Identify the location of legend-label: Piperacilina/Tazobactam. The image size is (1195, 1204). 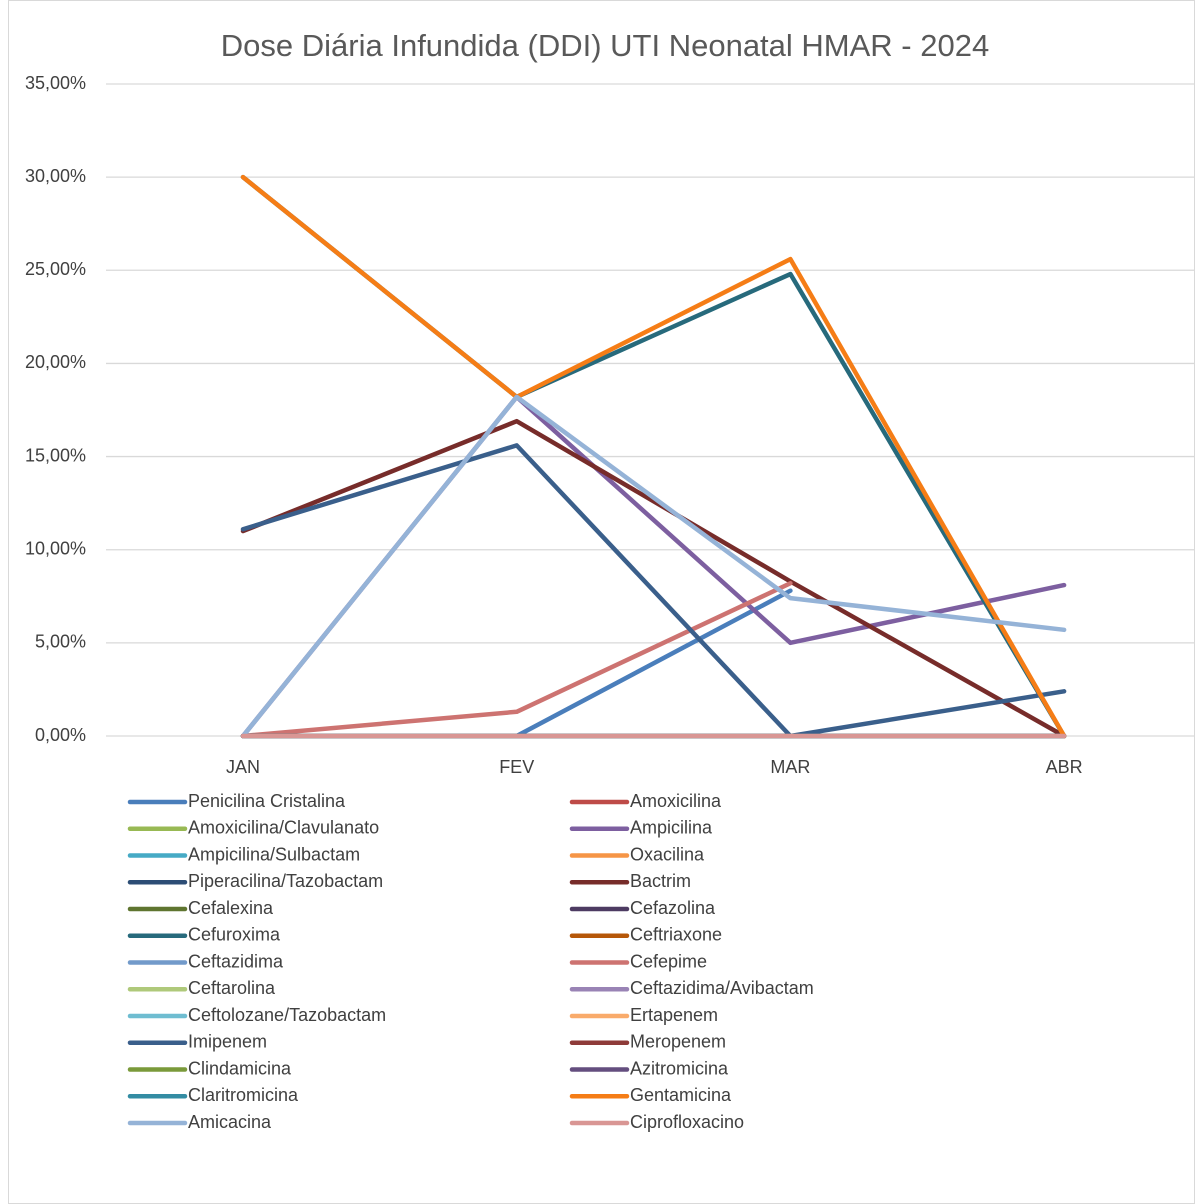
(285, 881).